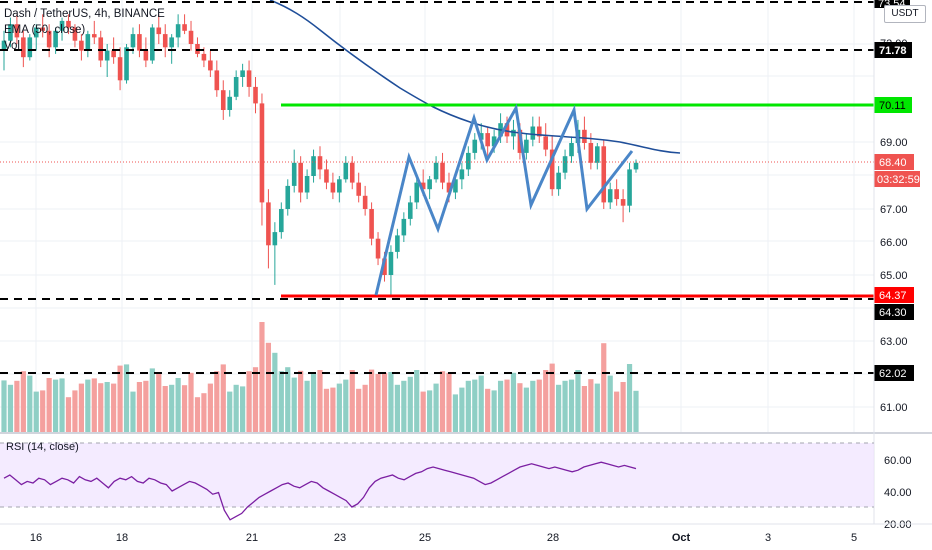 Image resolution: width=932 pixels, height=550 pixels. Describe the element at coordinates (898, 493) in the screenshot. I see `svg-text: 40.00` at that location.